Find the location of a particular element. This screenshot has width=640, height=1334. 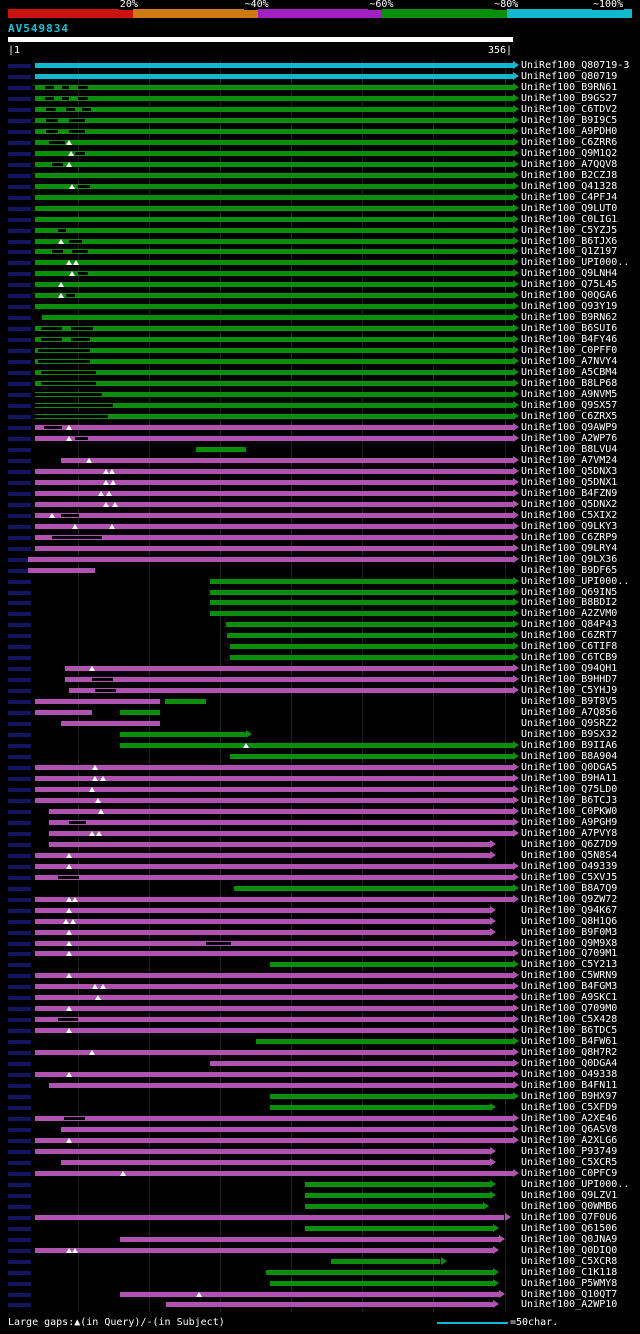

hit-label: UniRef100_C0PKW0 is located at coordinates (569, 811).